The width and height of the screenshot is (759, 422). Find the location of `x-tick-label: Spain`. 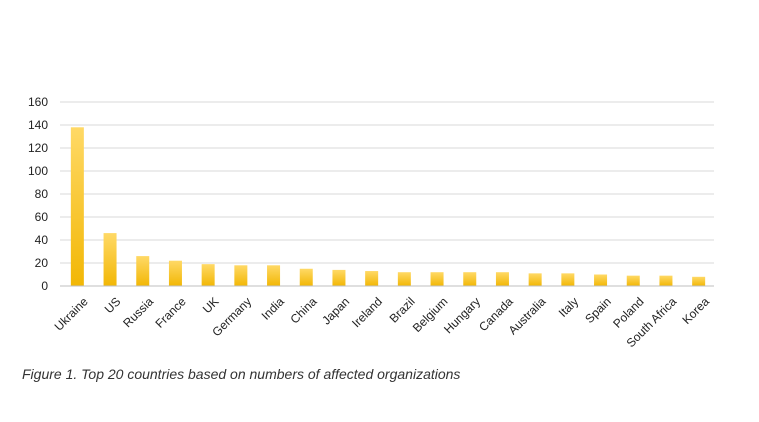

x-tick-label: Spain is located at coordinates (598, 310).